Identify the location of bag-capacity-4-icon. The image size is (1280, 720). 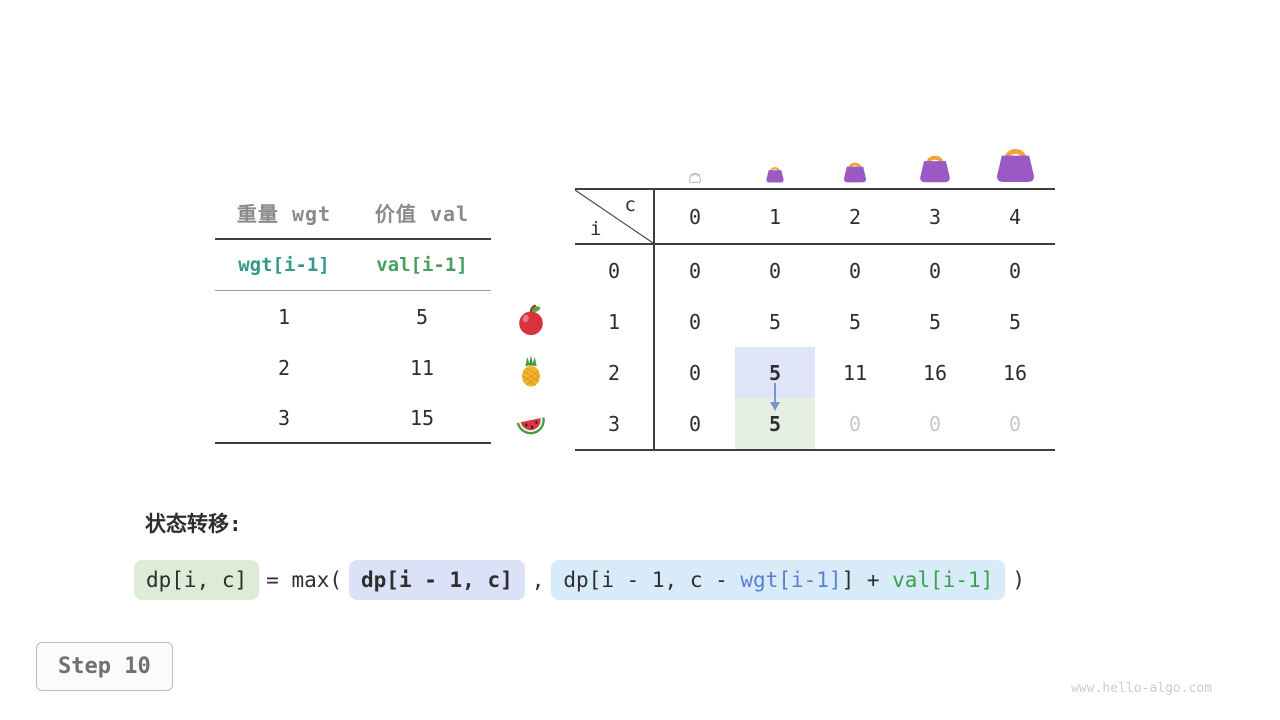
(1015, 157).